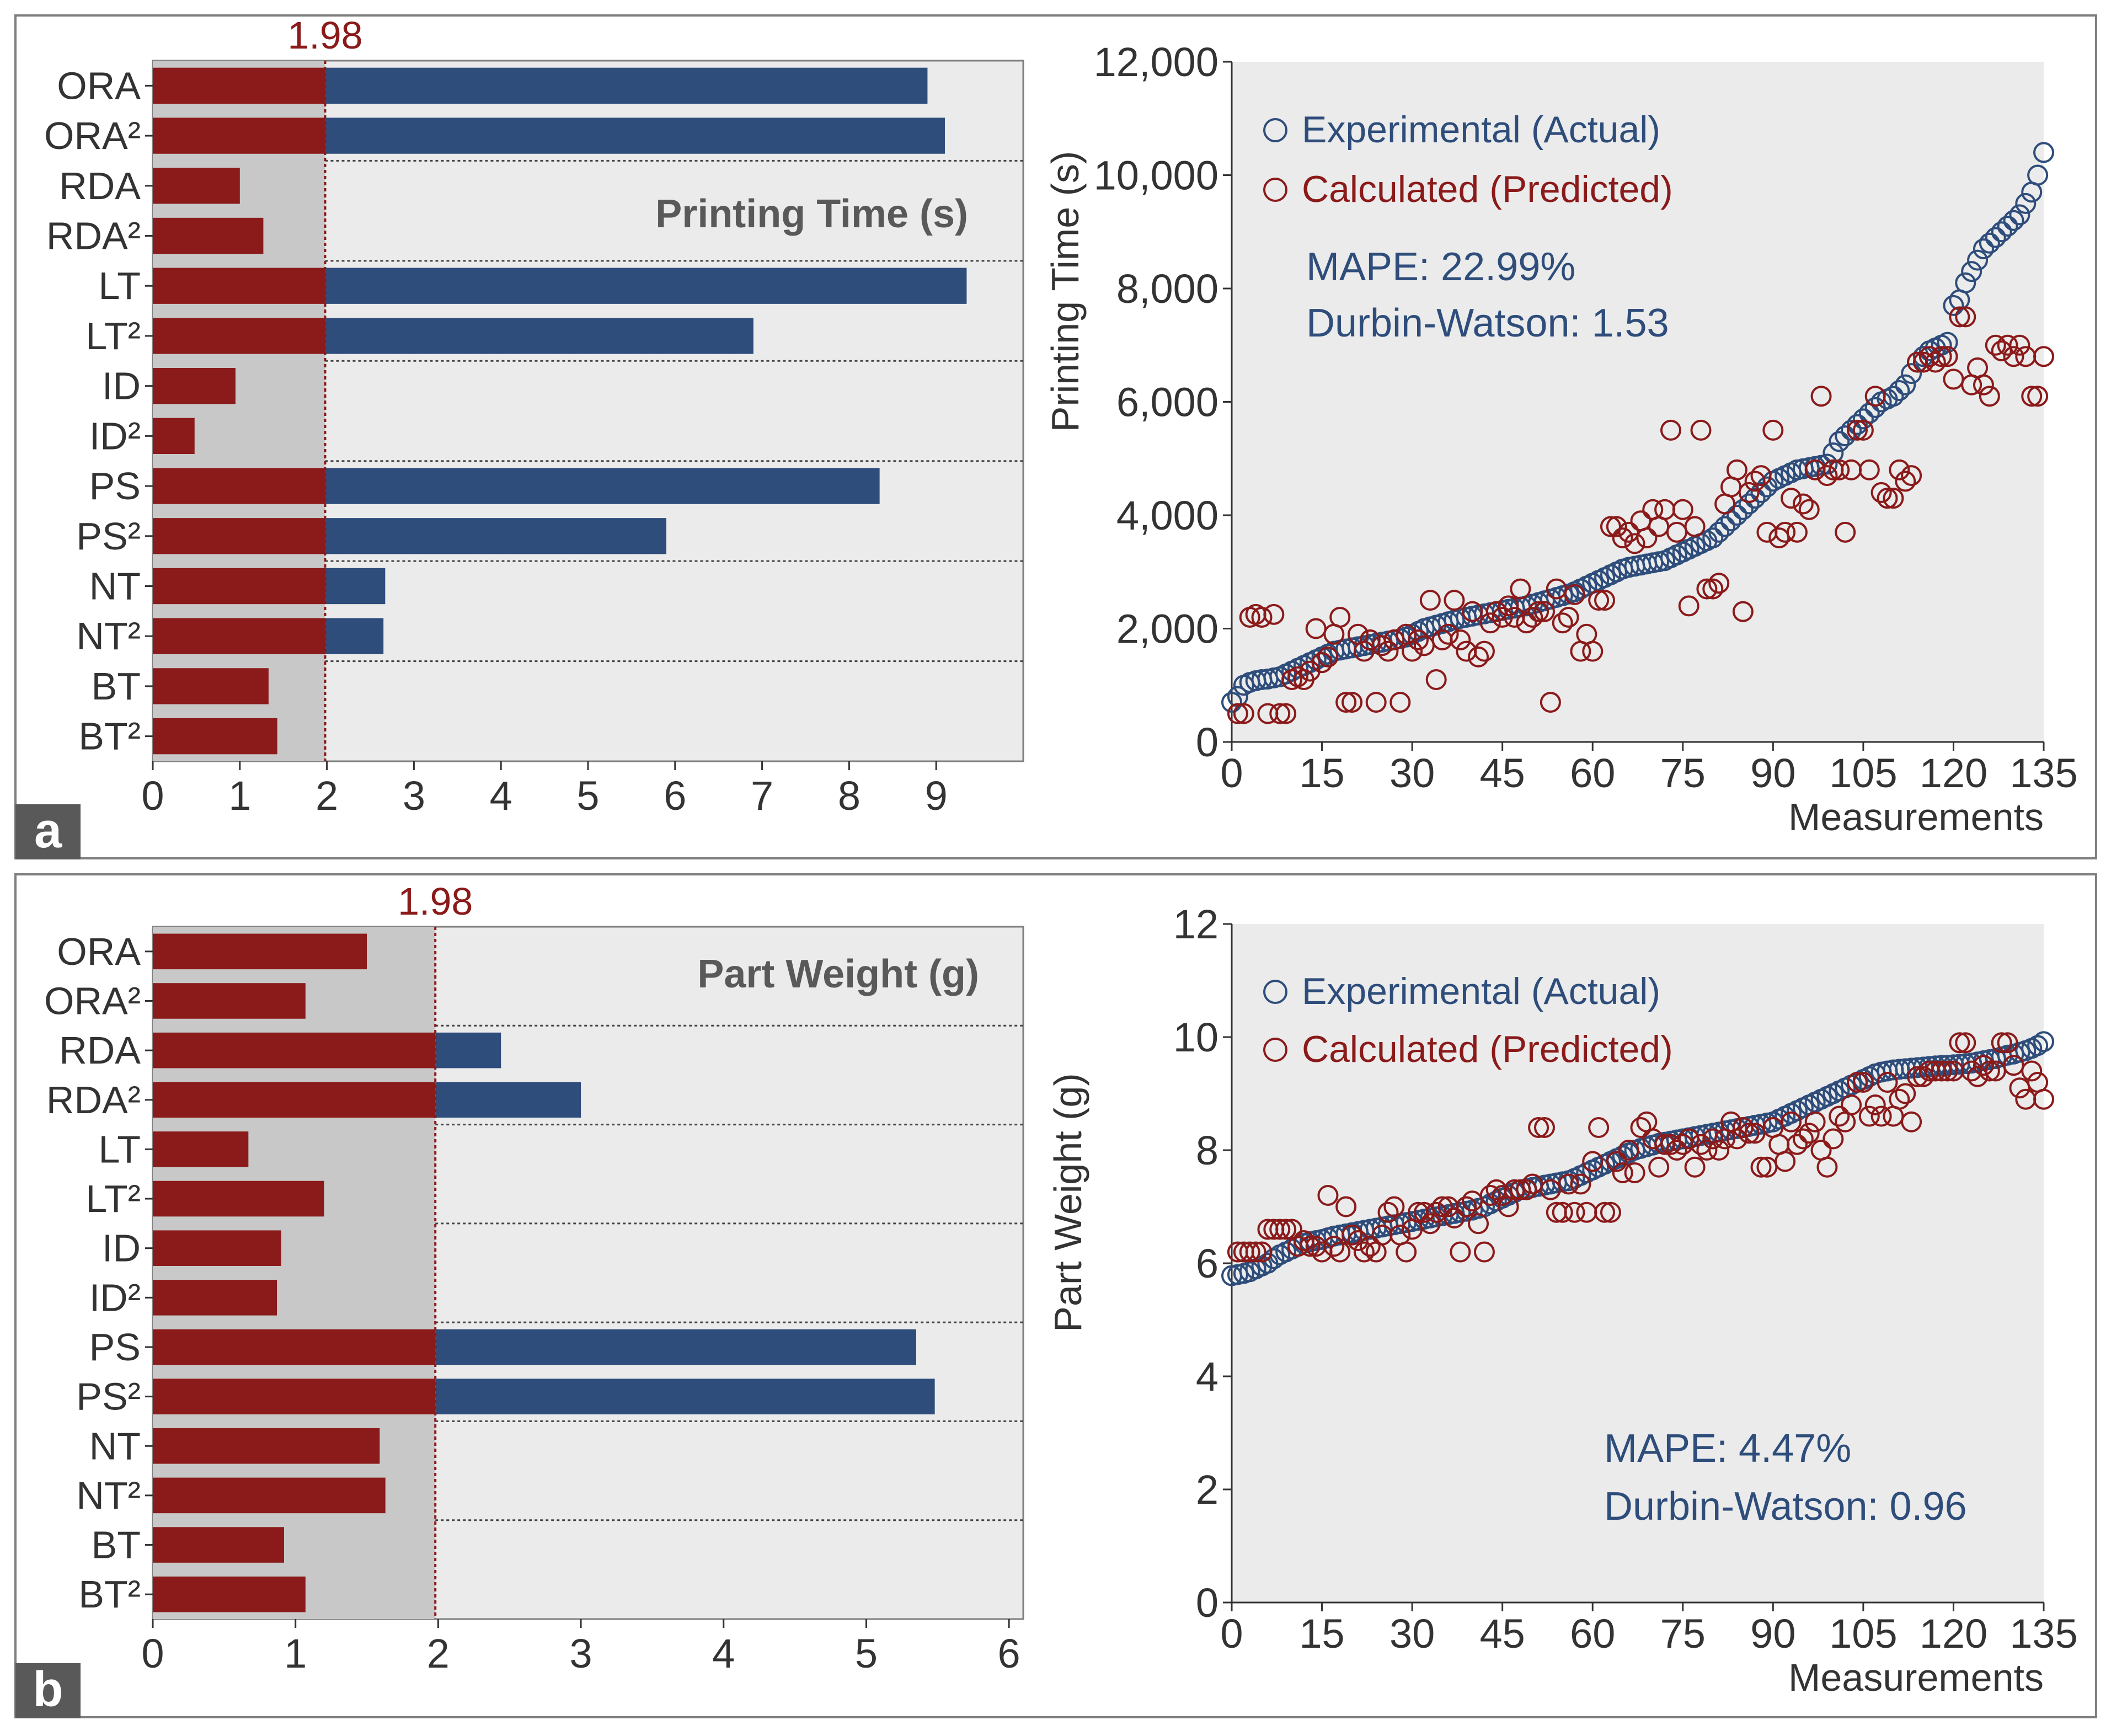 The height and width of the screenshot is (1736, 2111). I want to click on category-label: RDA², so click(94, 236).